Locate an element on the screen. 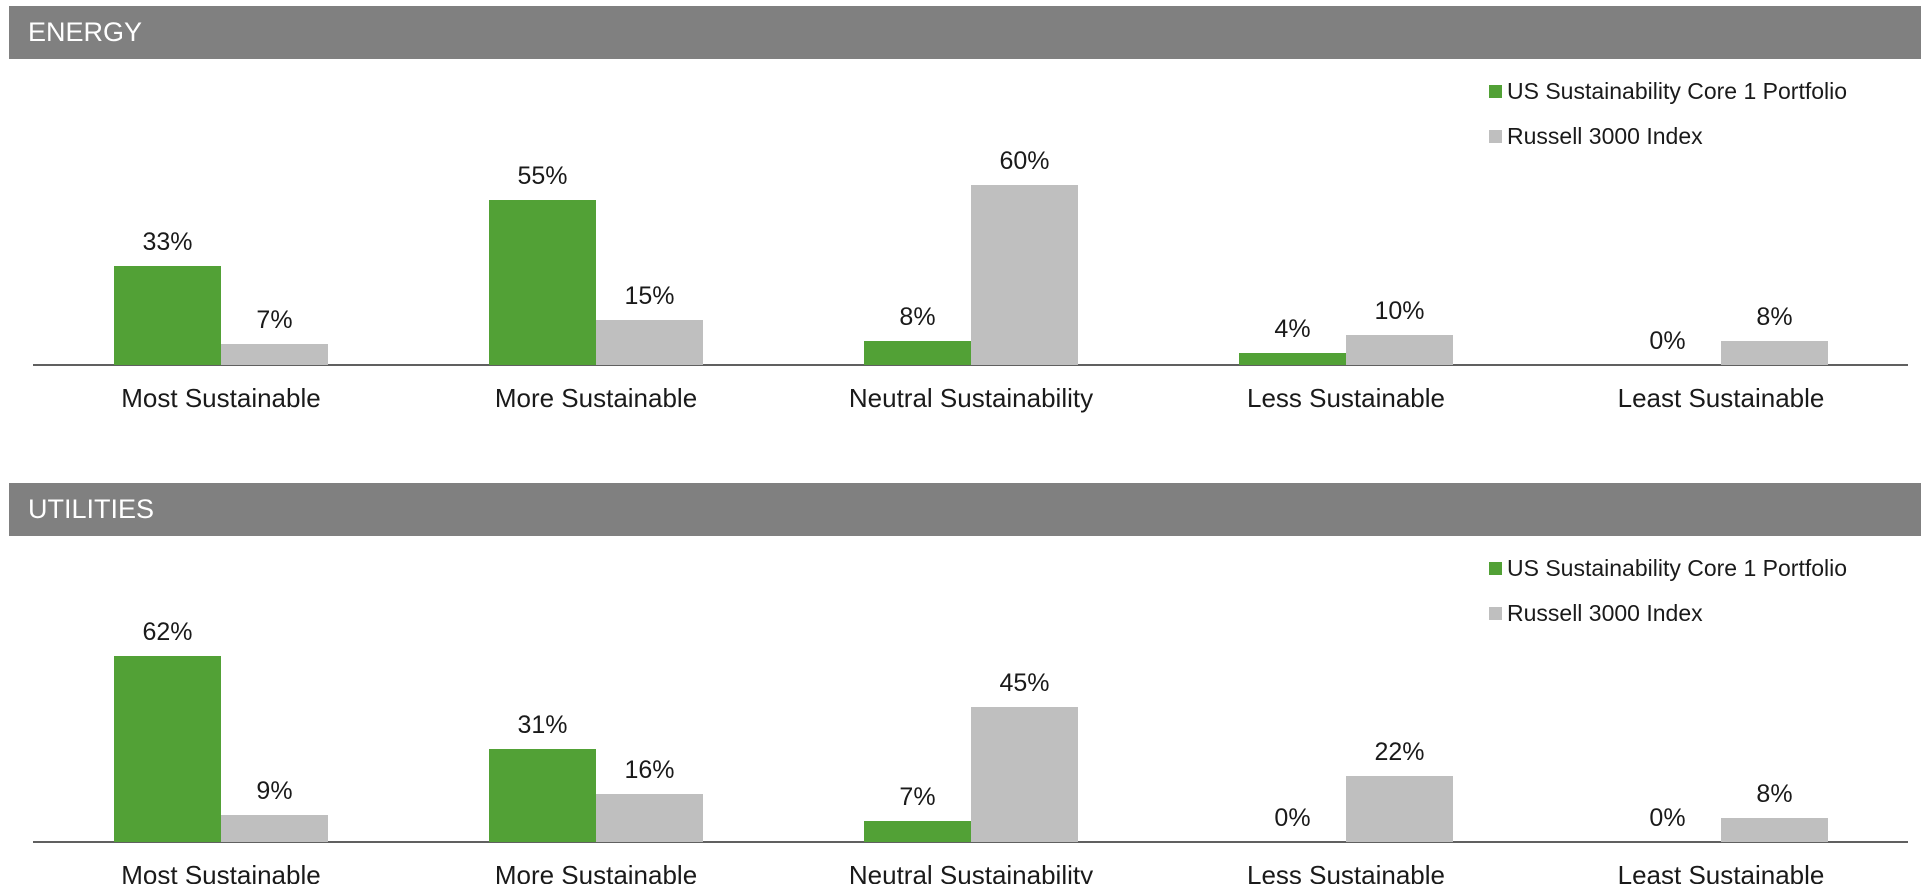 This screenshot has height=884, width=1923. data-label-russell-3000-index-more-sustainable: 16% is located at coordinates (649, 770).